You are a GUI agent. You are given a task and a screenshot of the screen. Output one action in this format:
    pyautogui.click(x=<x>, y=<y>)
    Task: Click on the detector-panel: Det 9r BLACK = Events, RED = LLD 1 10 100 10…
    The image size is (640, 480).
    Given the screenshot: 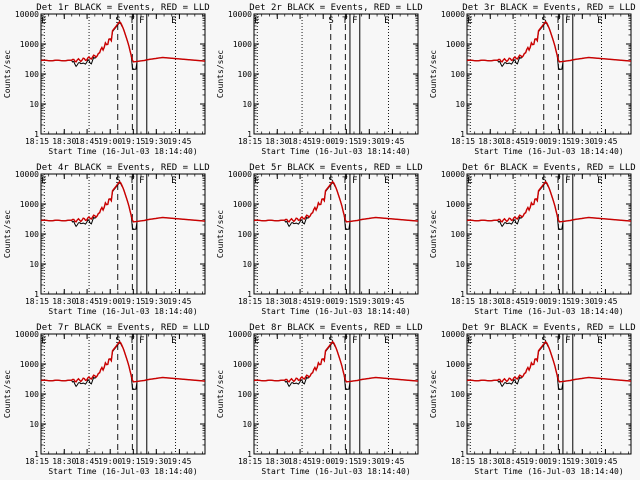 What is the action you would take?
    pyautogui.click(x=532, y=400)
    